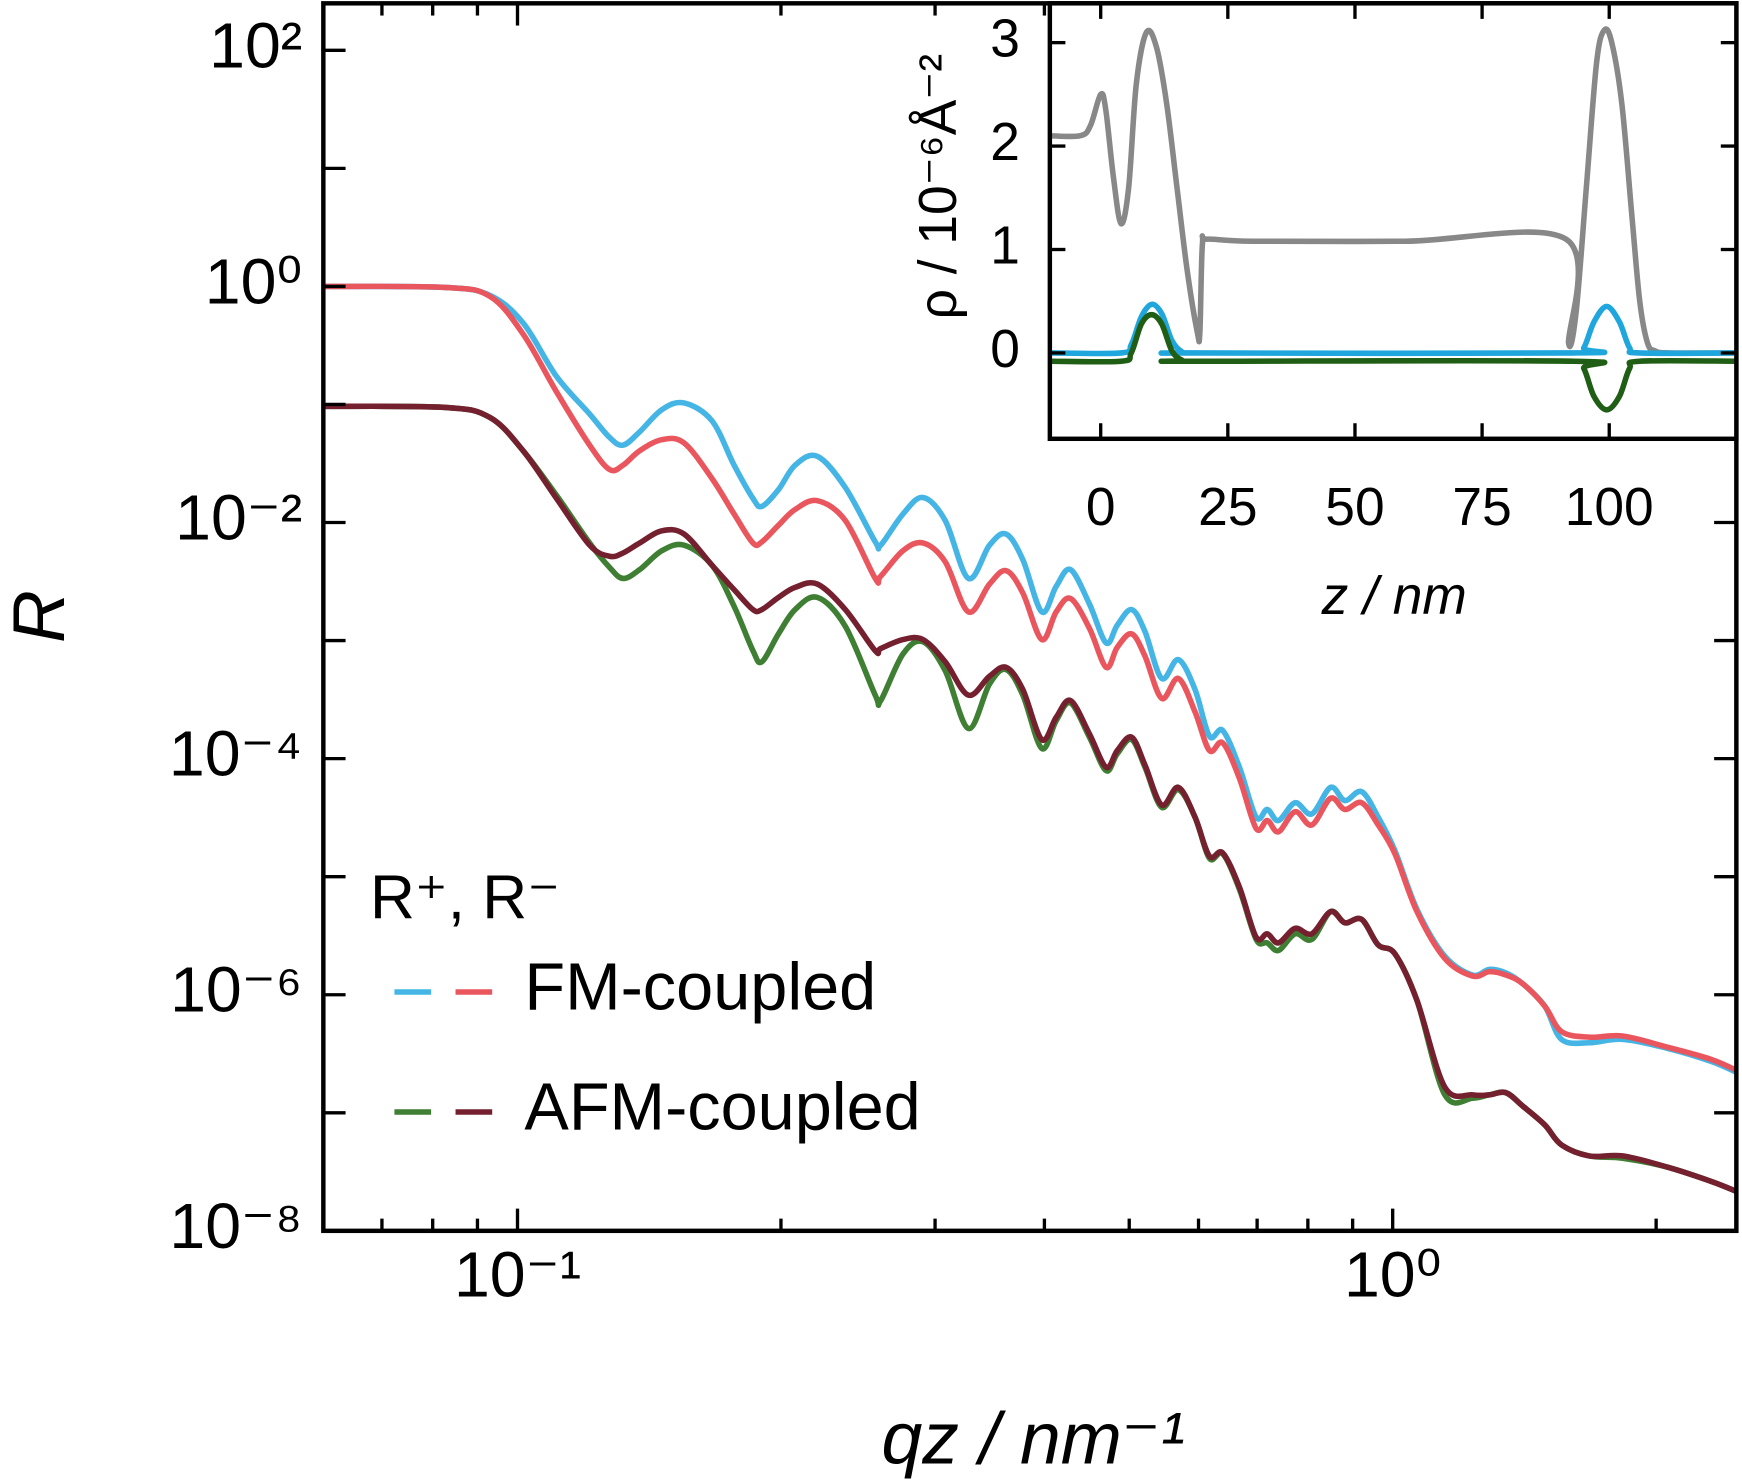 The height and width of the screenshot is (1483, 1742). What do you see at coordinates (1481, 507) in the screenshot?
I see `x-tick-label: 75` at bounding box center [1481, 507].